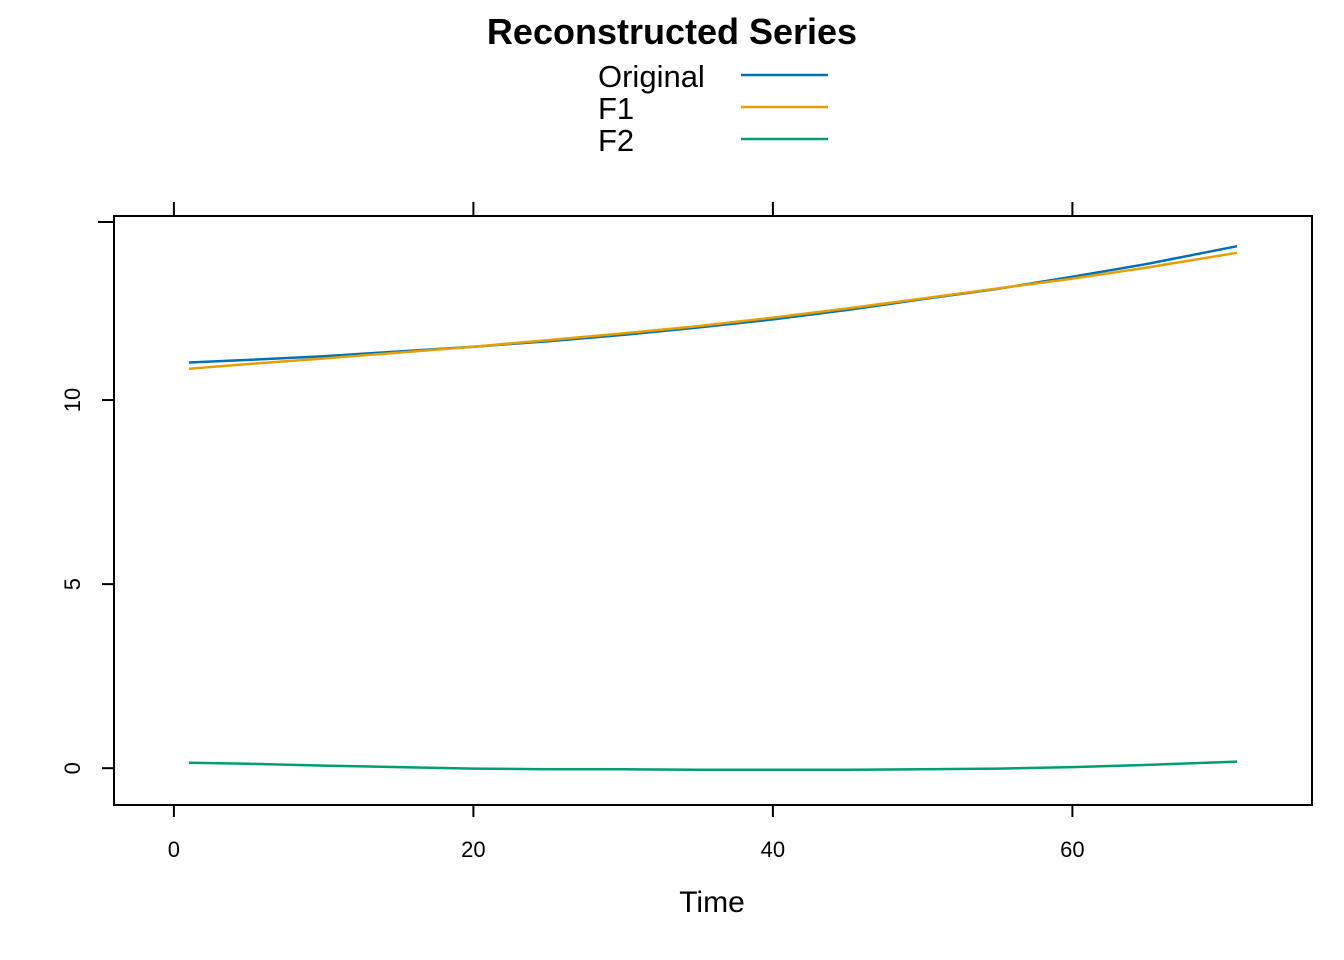 This screenshot has height=960, width=1344. What do you see at coordinates (672, 31) in the screenshot?
I see `chart-title: Reconstructed Series` at bounding box center [672, 31].